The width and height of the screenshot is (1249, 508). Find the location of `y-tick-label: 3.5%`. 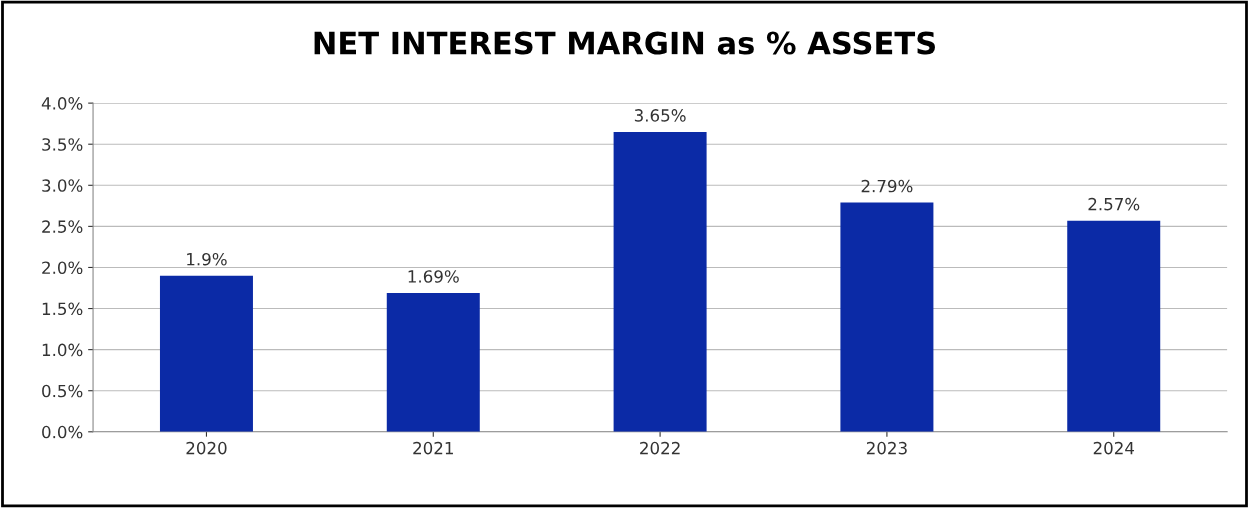

y-tick-label: 3.5% is located at coordinates (62, 144).